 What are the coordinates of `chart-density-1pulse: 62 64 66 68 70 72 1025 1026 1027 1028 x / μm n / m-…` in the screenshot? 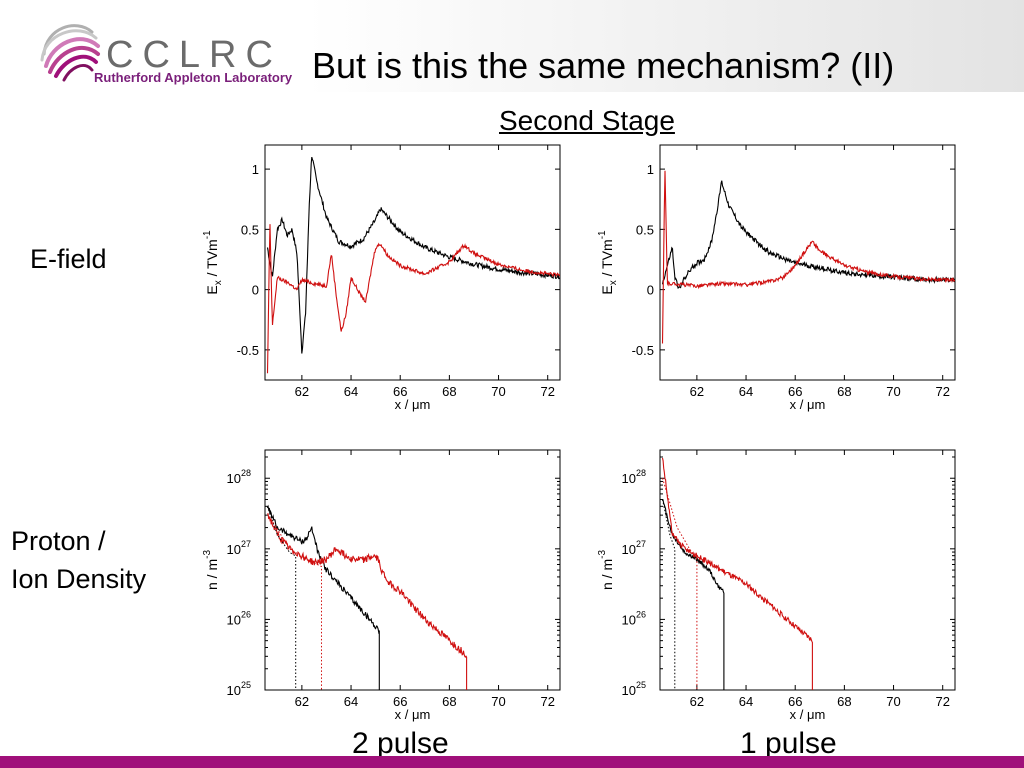 It's located at (776, 585).